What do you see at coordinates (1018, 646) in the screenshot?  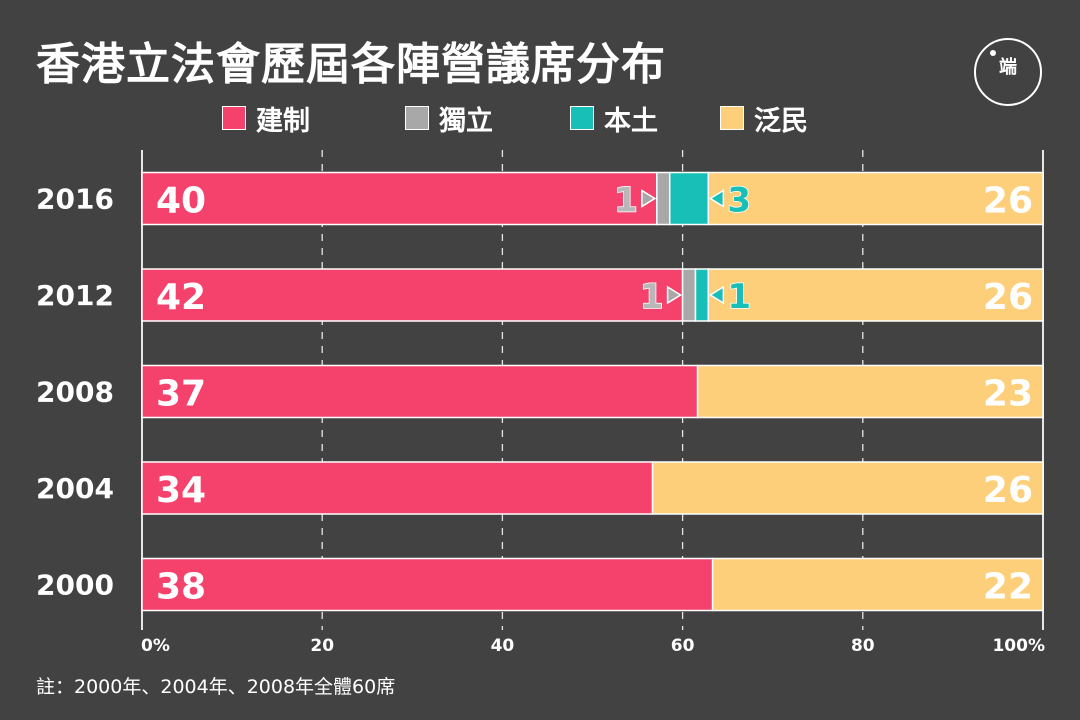 I see `x-tick-label: 100%` at bounding box center [1018, 646].